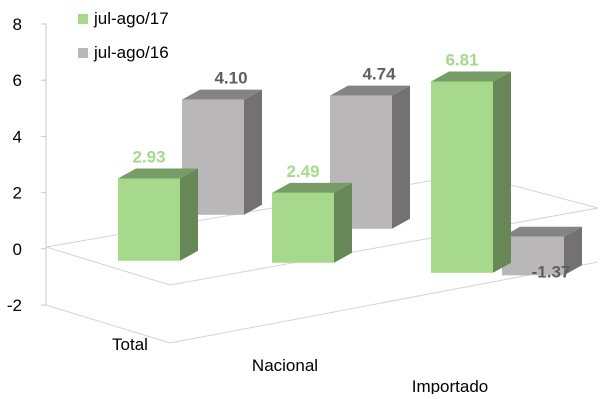 The height and width of the screenshot is (399, 603). What do you see at coordinates (17, 193) in the screenshot?
I see `y-tick-label: 2` at bounding box center [17, 193].